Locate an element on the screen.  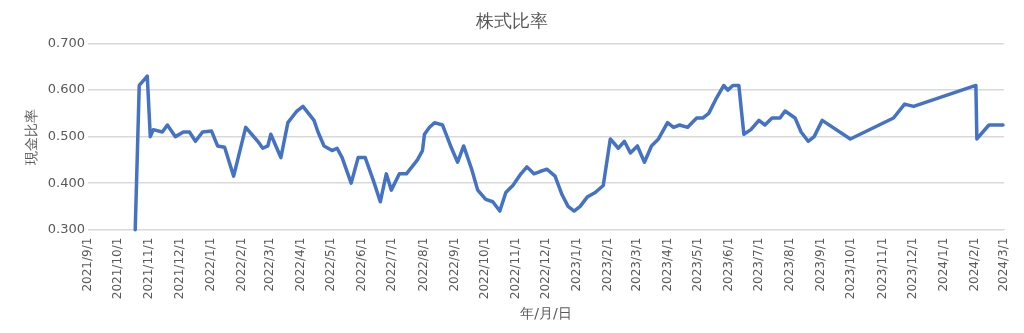
chart-title: 株式比率 is located at coordinates (511, 21).